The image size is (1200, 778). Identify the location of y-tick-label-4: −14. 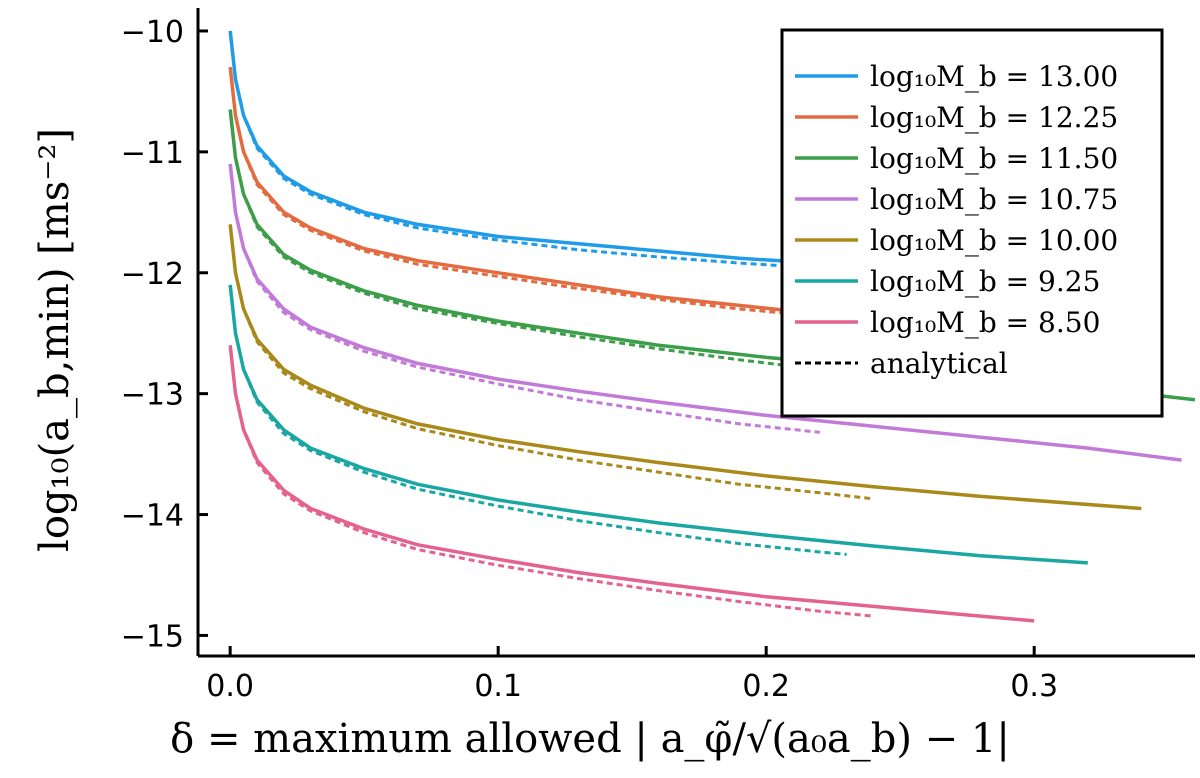
(152, 516).